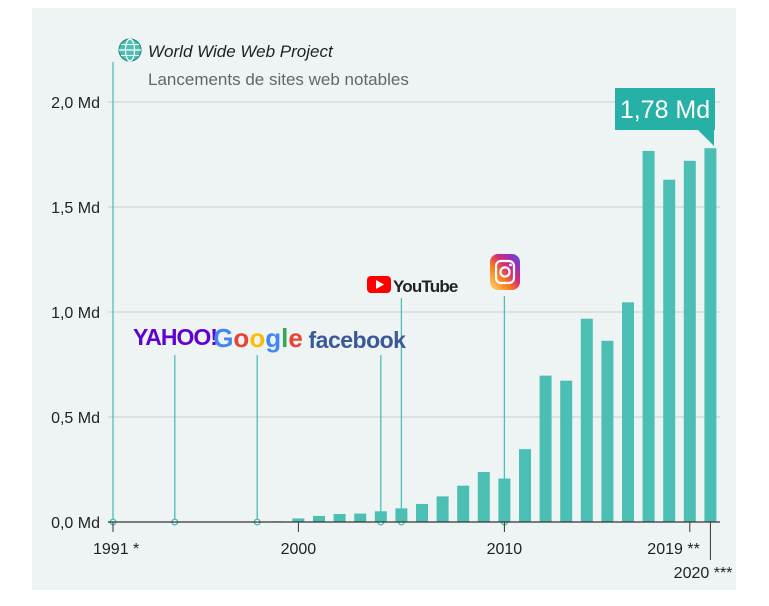 The height and width of the screenshot is (606, 769). I want to click on google-logo: Google, so click(258, 338).